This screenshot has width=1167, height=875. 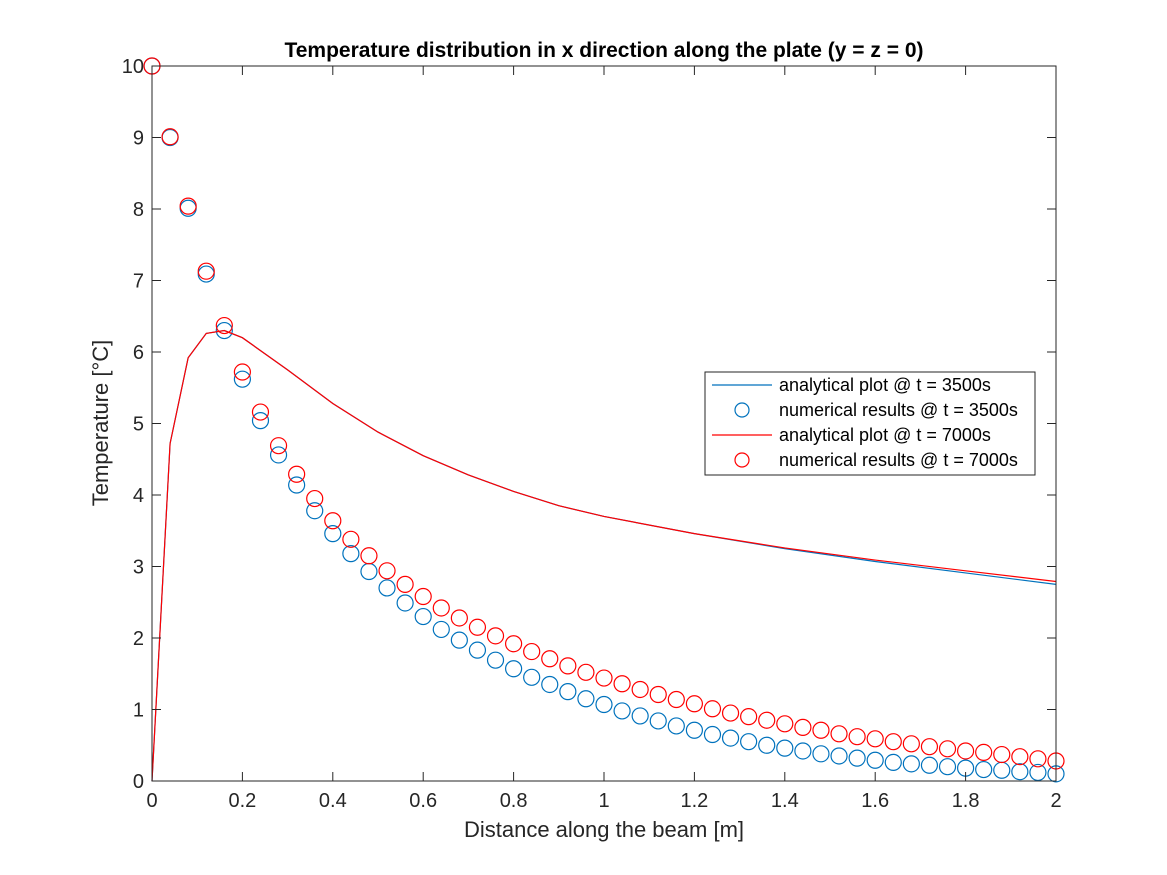 What do you see at coordinates (138, 639) in the screenshot?
I see `y-tick-label: 2` at bounding box center [138, 639].